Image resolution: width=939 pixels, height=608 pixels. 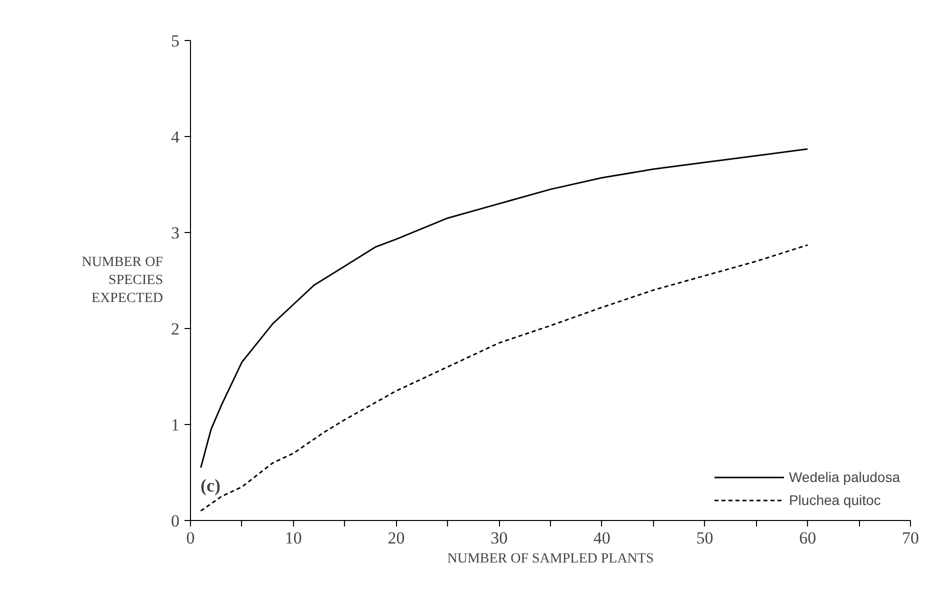 I want to click on y-tick-label: 3, so click(x=175, y=233).